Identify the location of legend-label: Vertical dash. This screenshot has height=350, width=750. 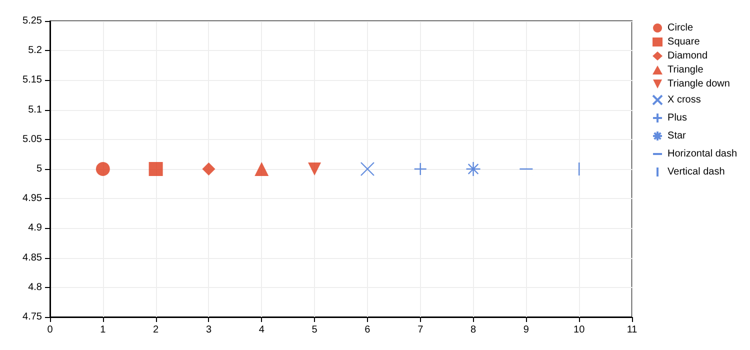
(696, 172).